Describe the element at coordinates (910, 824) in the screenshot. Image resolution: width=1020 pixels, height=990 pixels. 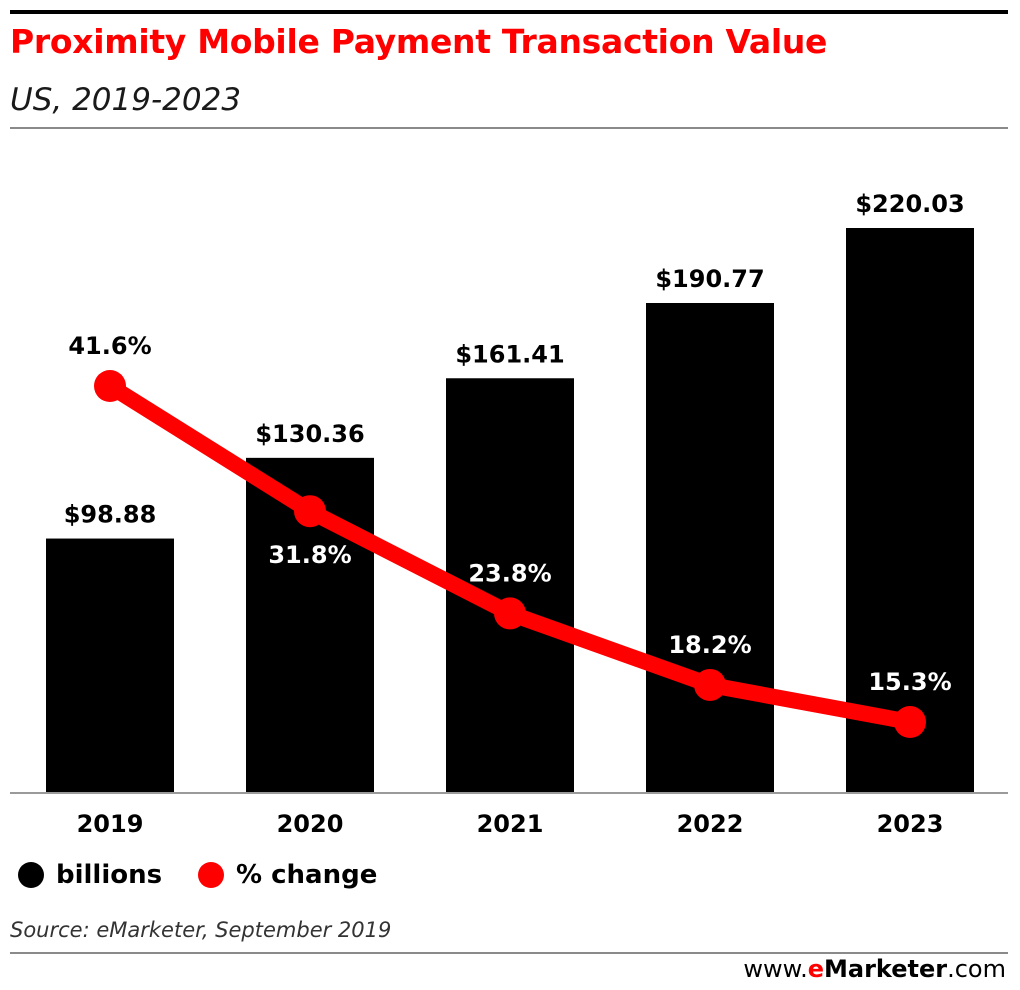
I see `x-tick-2023: 2023` at that location.